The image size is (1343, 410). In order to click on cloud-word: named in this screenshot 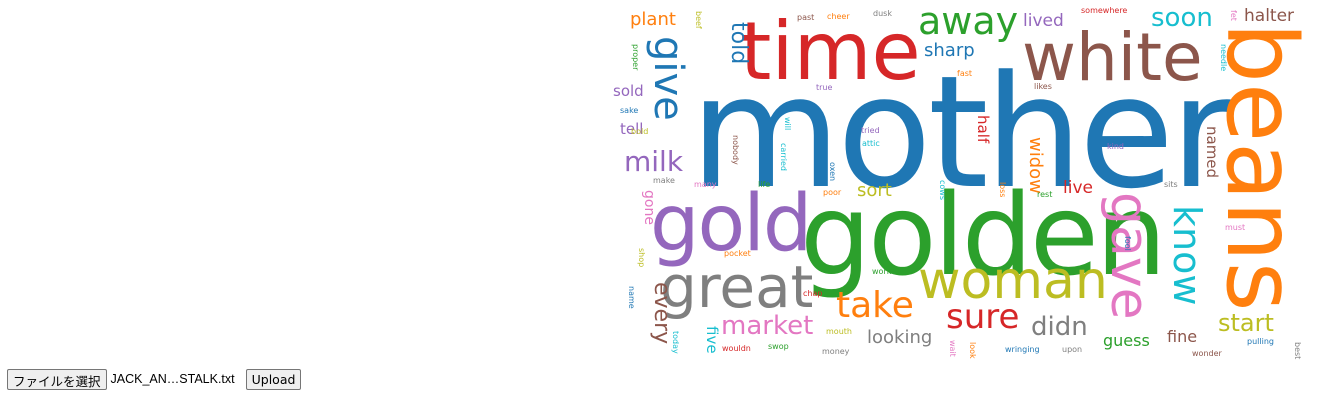, I will do `click(1212, 152)`.